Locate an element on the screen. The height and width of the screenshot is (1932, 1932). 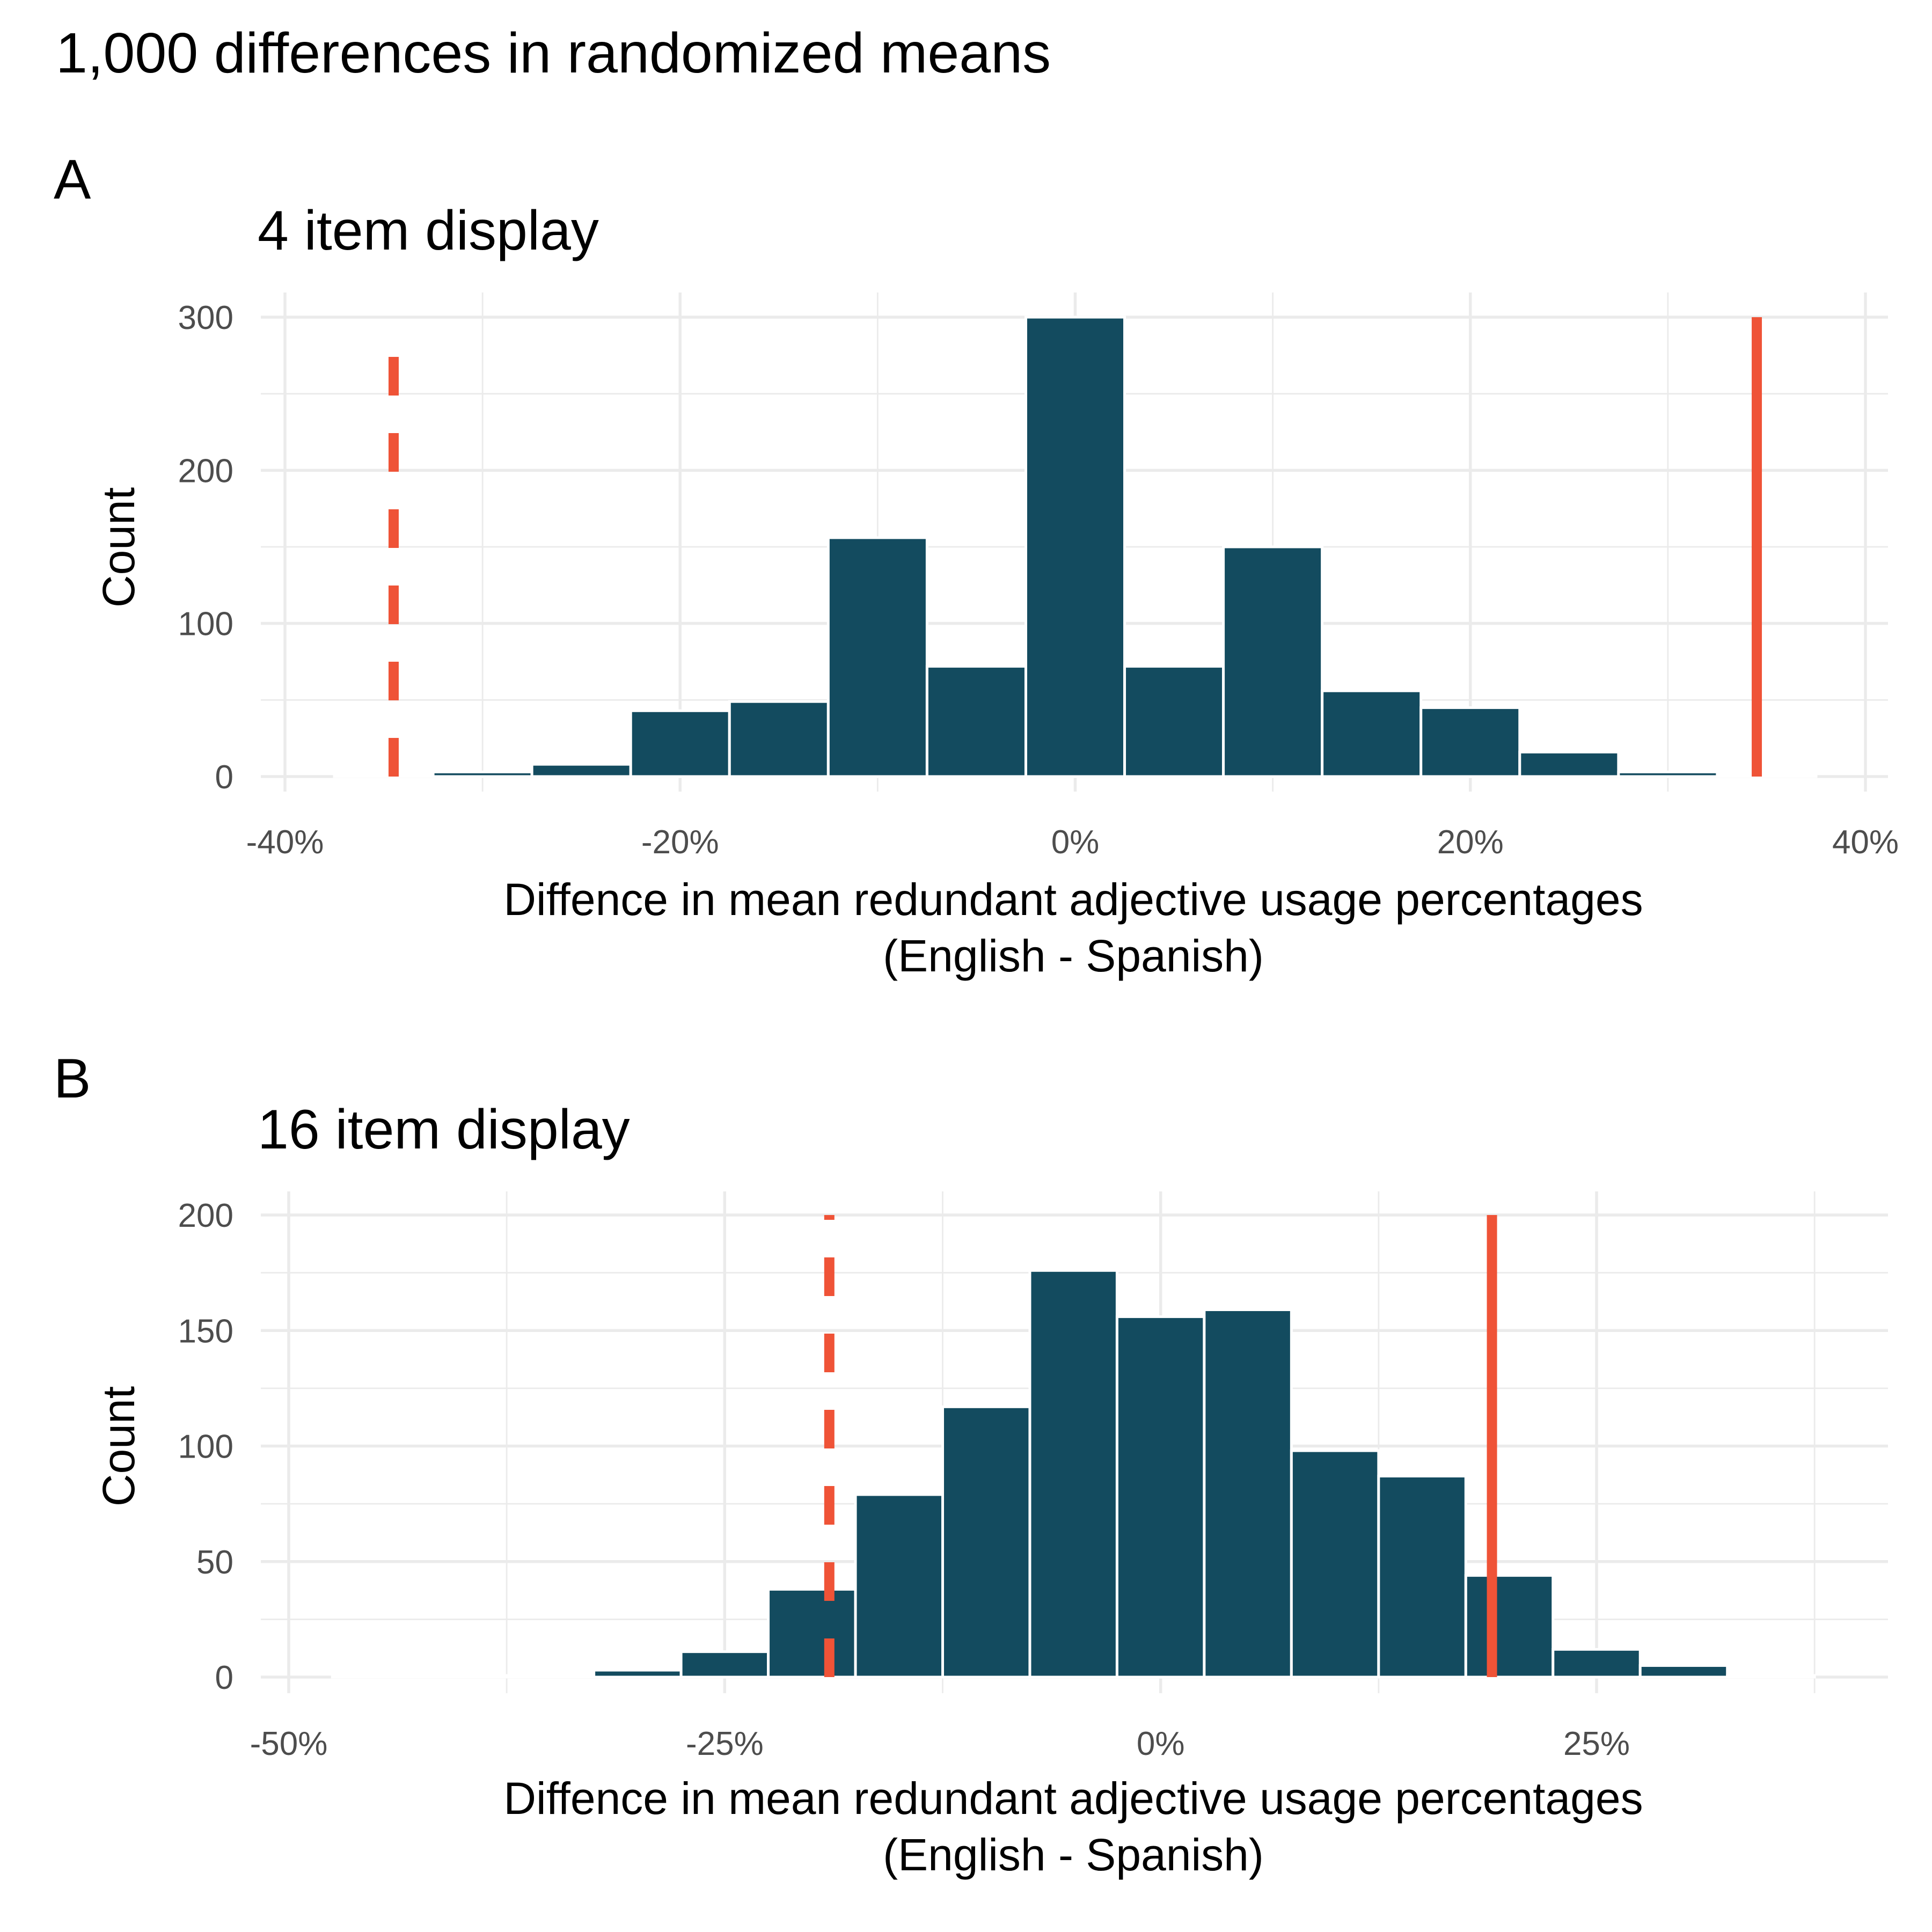
x-tick-label: -20% is located at coordinates (680, 842).